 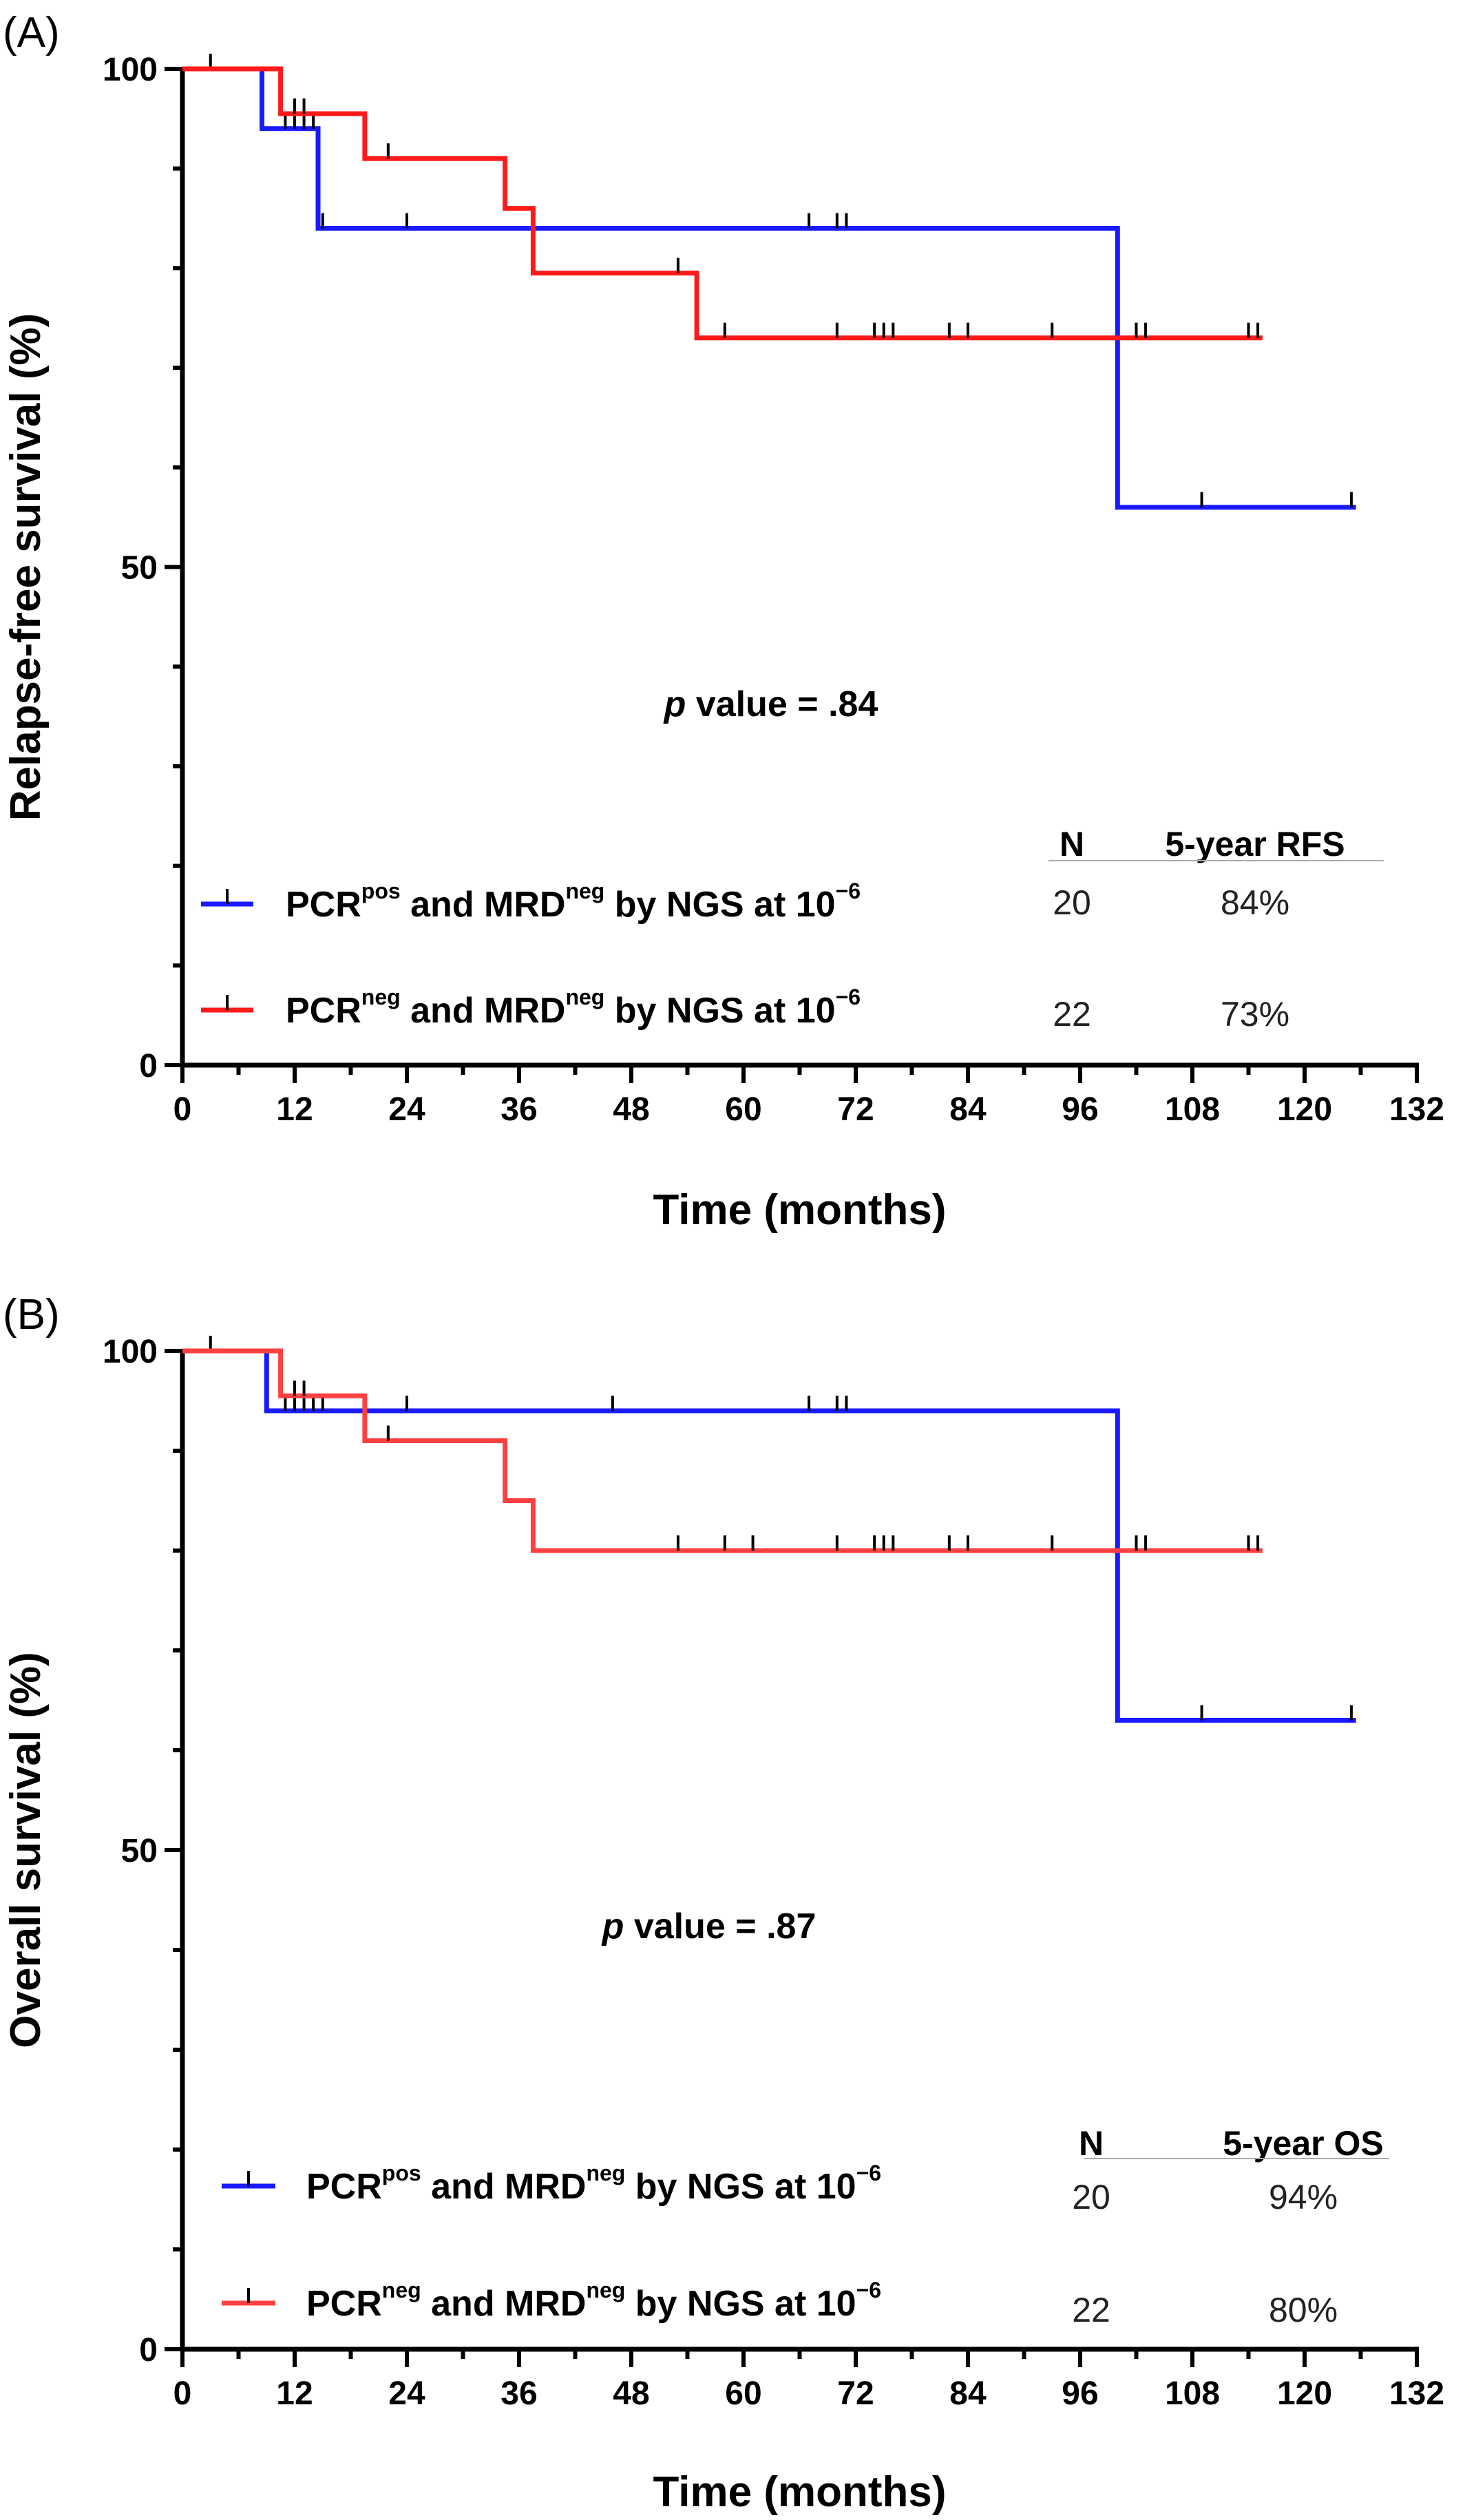 What do you see at coordinates (720, 1926) in the screenshot?
I see `p-value-text: value = .87` at bounding box center [720, 1926].